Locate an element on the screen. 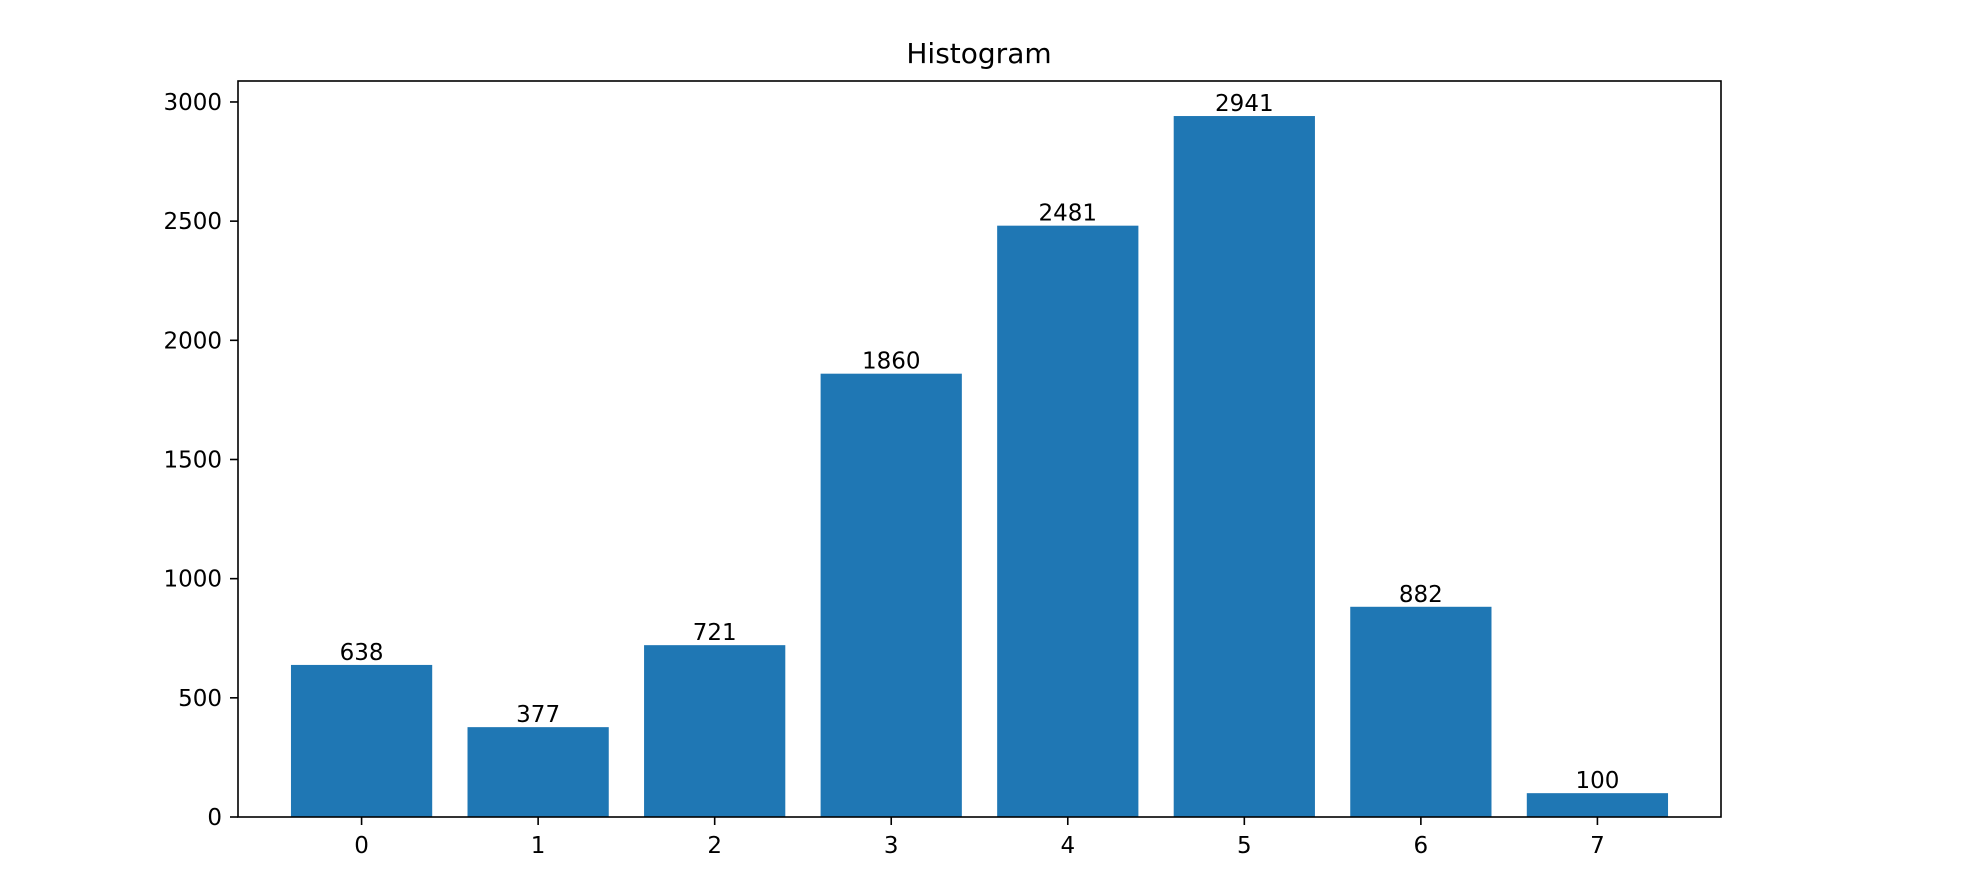  y-tick-label-1500: 1500 is located at coordinates (192, 460).